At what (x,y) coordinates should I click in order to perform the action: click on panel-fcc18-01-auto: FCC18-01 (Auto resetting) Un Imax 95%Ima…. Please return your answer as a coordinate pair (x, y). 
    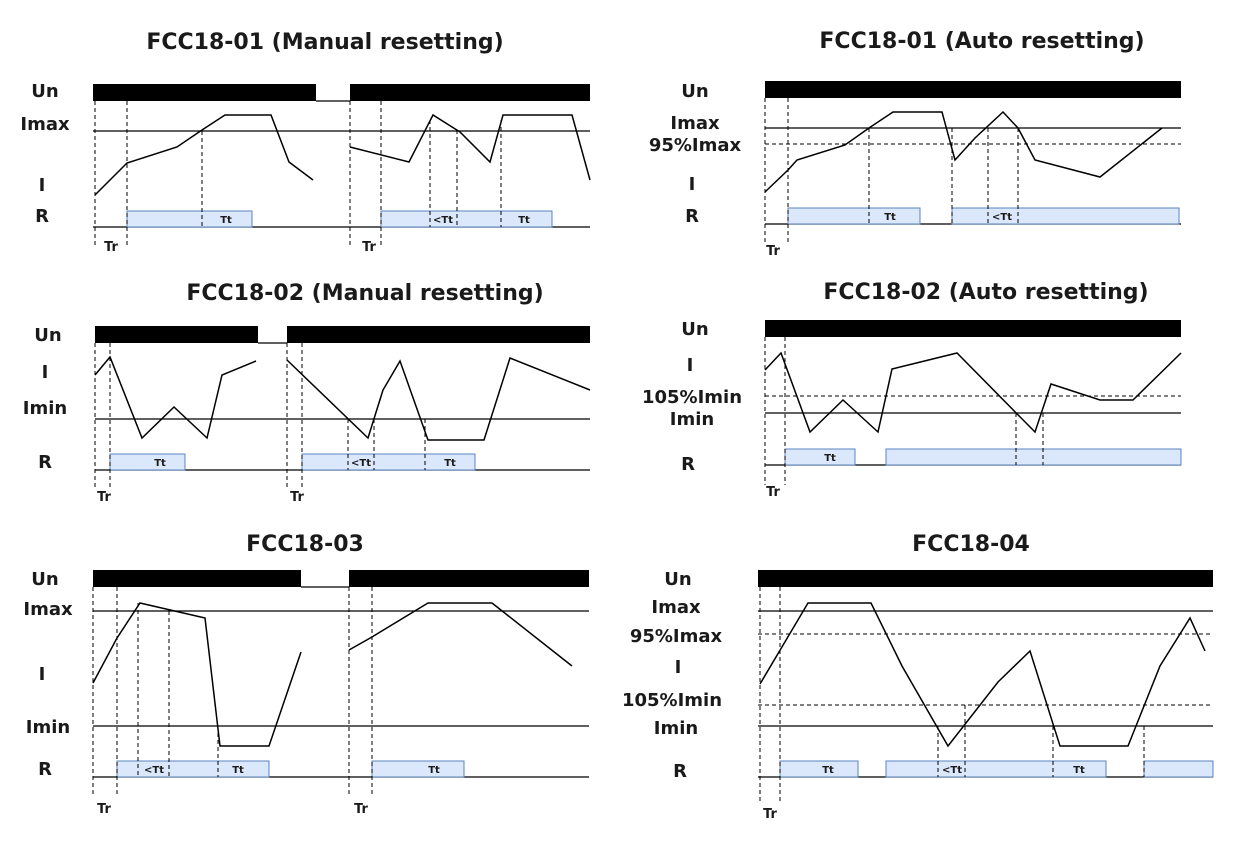
    Looking at the image, I should click on (915, 144).